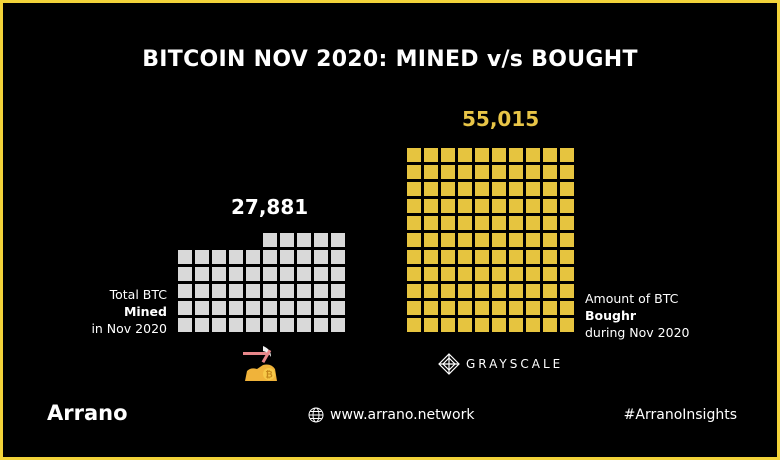 This screenshot has height=460, width=780. Describe the element at coordinates (680, 415) in the screenshot. I see `hashtag: #ArranoInsights` at that location.